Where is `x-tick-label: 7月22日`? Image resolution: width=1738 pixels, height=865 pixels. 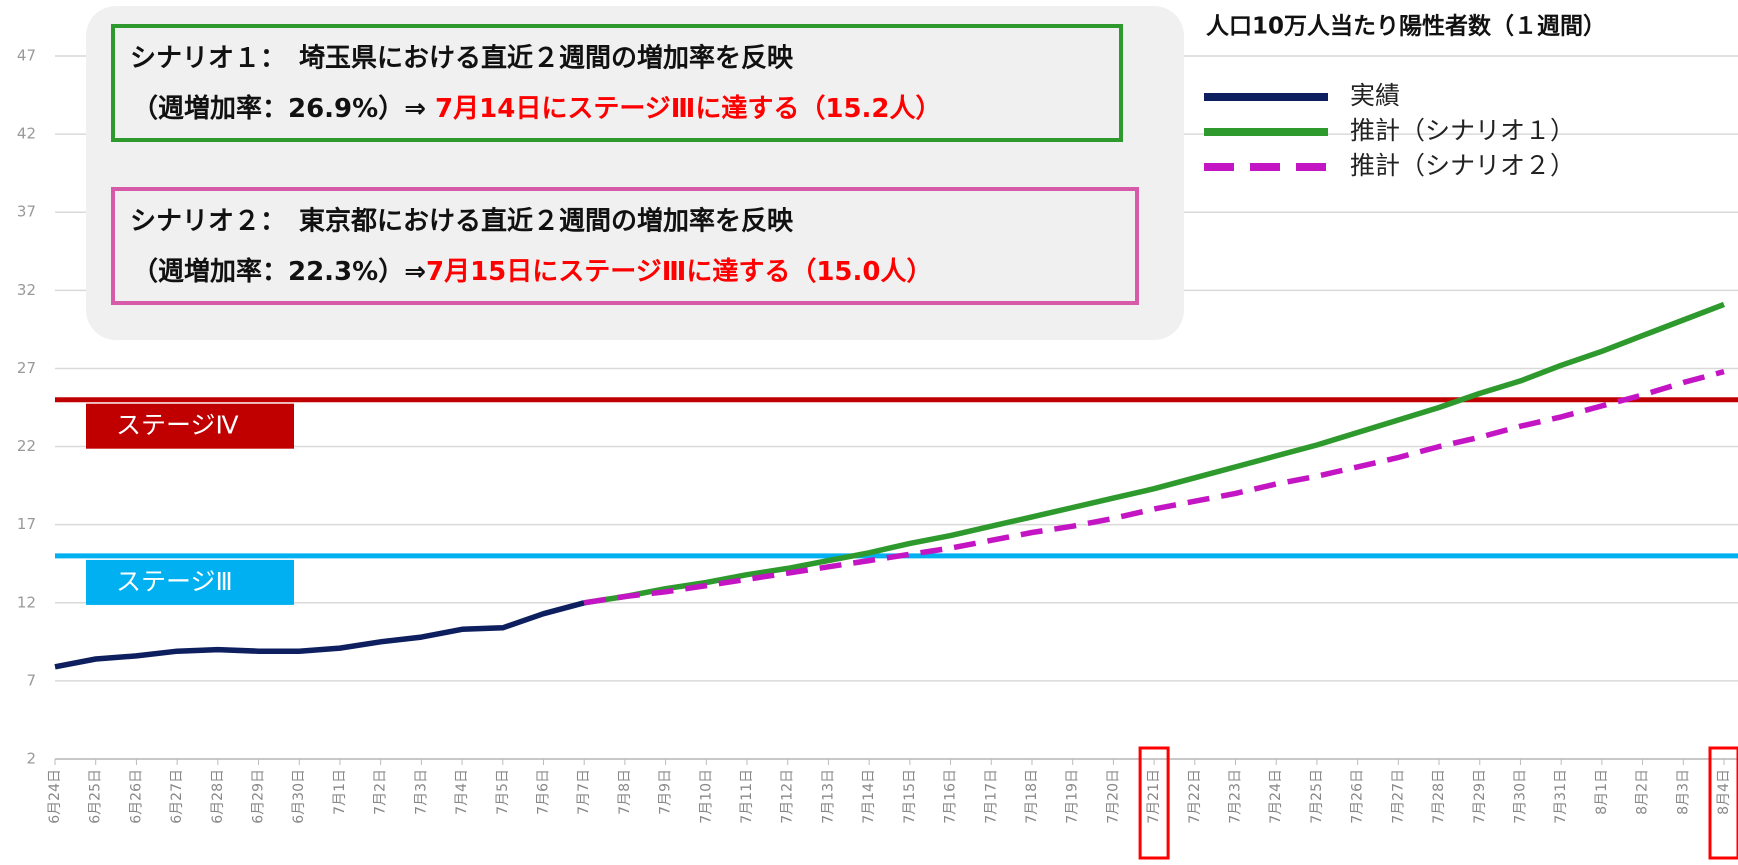 x-tick-label: 7月22日 is located at coordinates (1195, 796).